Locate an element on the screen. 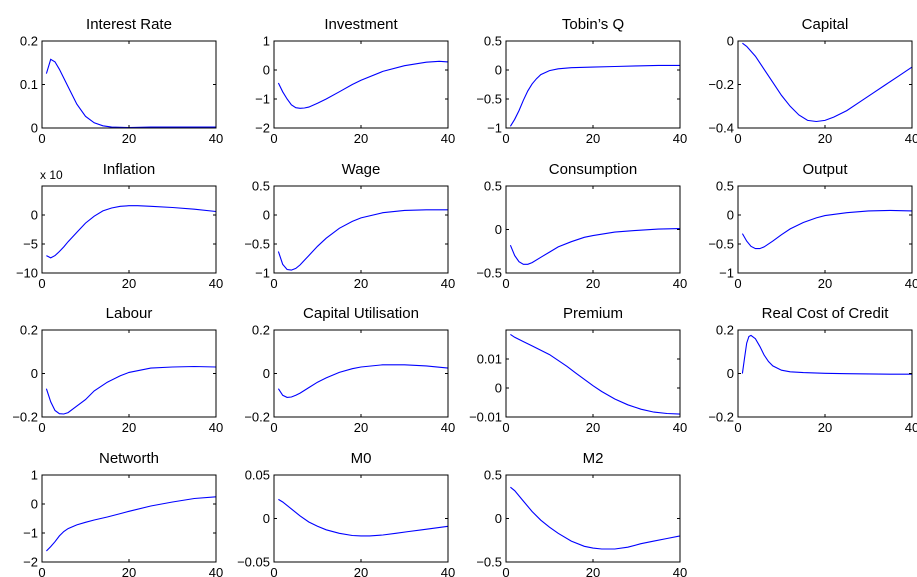  labour-ytick-label: 0.2 is located at coordinates (29, 330).